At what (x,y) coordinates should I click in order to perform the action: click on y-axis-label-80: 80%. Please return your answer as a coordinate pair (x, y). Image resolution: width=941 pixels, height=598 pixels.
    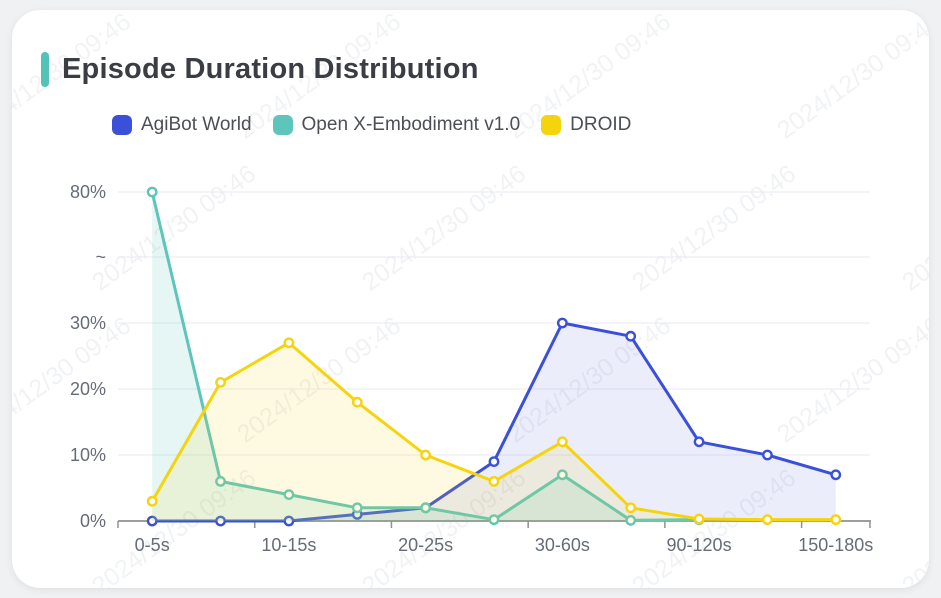
    Looking at the image, I should click on (88, 192).